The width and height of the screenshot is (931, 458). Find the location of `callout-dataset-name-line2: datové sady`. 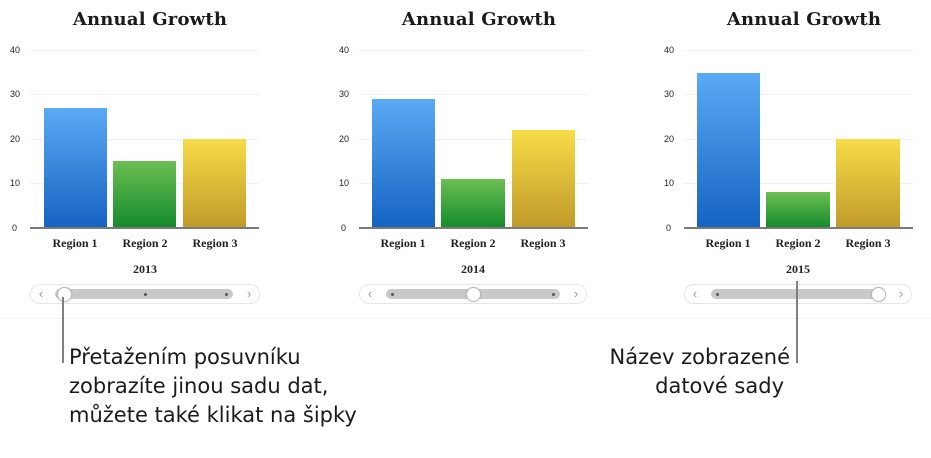

callout-dataset-name-line2: datové sady is located at coordinates (719, 386).